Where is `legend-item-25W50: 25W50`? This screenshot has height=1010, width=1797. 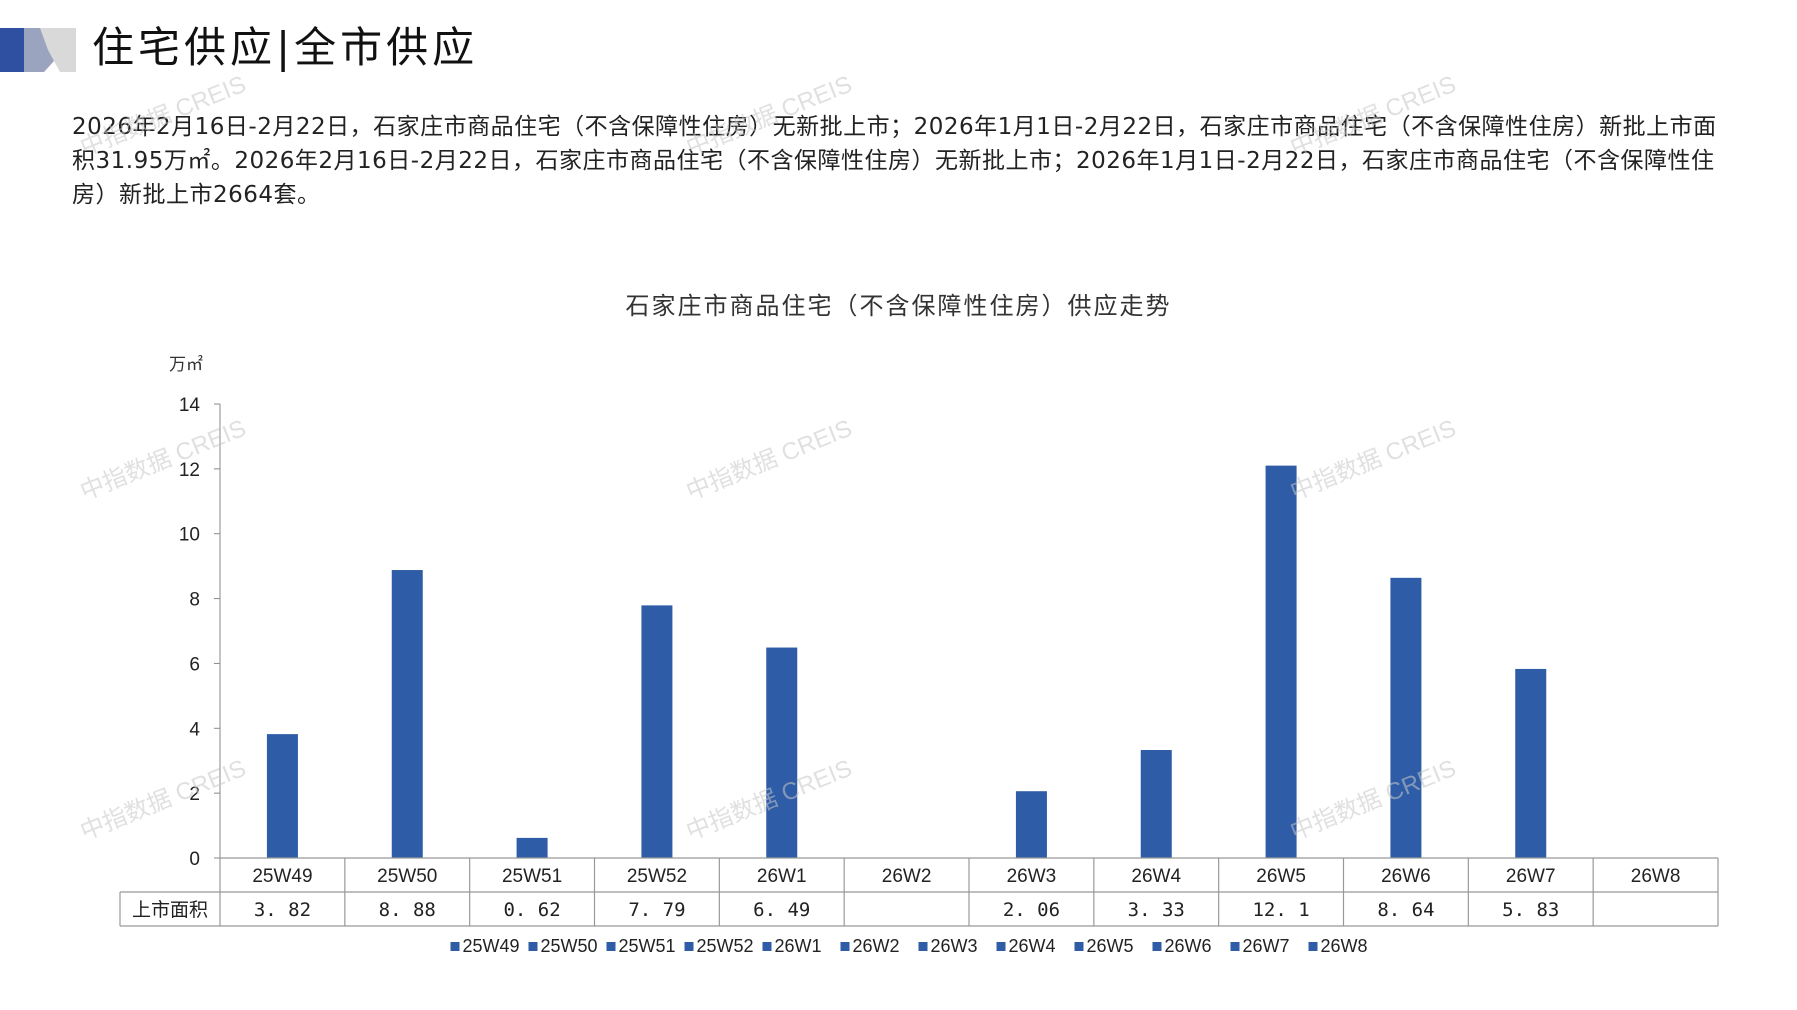
legend-item-25W50: 25W50 is located at coordinates (569, 946).